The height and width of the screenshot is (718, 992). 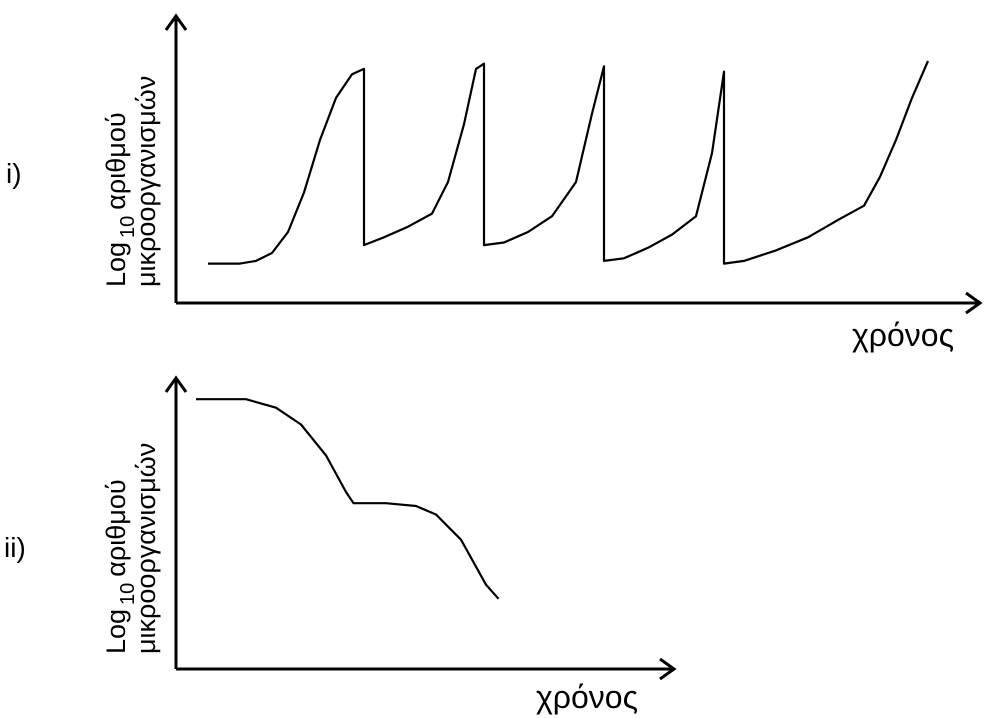 I want to click on y-axis-label-2: Log 10 αριθμού μικροοργανισμών, so click(x=131, y=548).